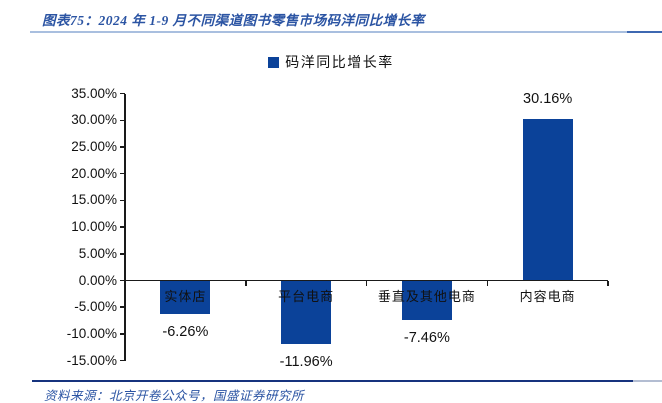  Describe the element at coordinates (274, 62) in the screenshot. I see `legend-swatch` at that location.